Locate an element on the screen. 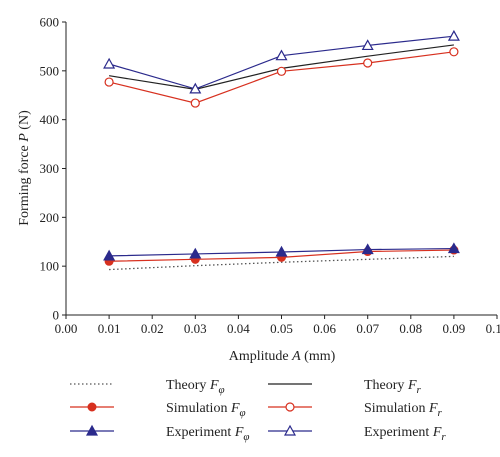 The height and width of the screenshot is (457, 500). y-tick-label: 100 is located at coordinates (50, 266).